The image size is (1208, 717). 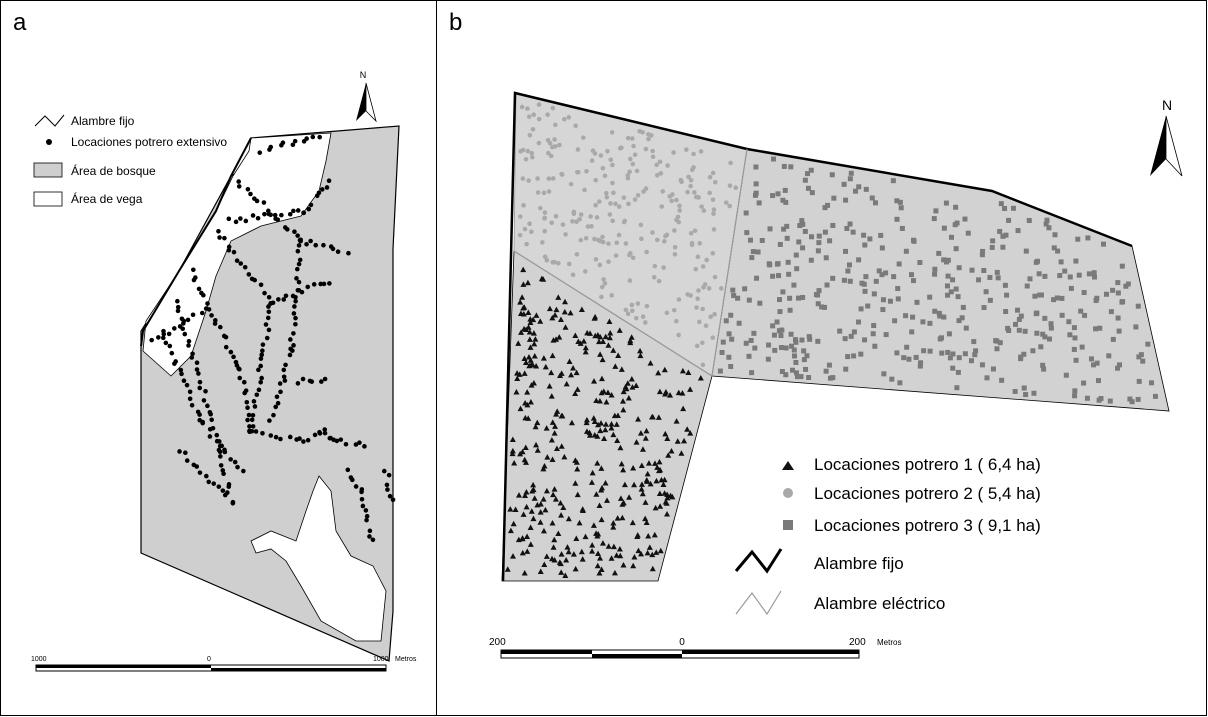 I want to click on legend-location-symbol, so click(x=49, y=142).